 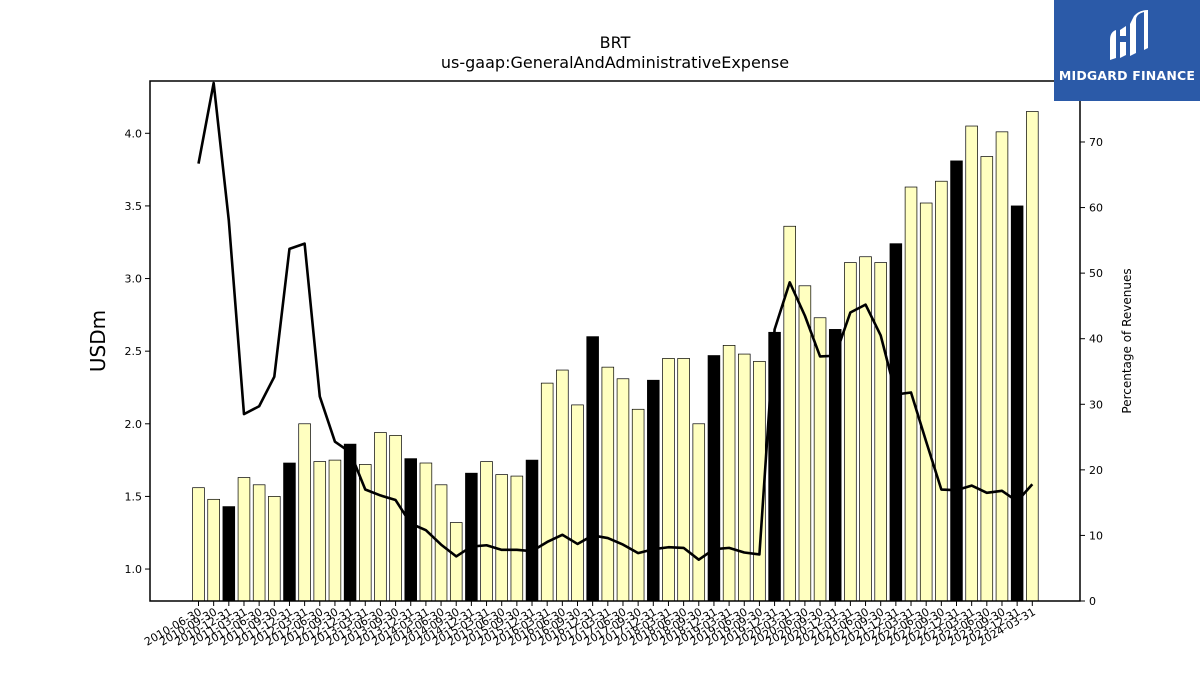 I want to click on y-tick-label: 3.0, so click(x=134, y=279).